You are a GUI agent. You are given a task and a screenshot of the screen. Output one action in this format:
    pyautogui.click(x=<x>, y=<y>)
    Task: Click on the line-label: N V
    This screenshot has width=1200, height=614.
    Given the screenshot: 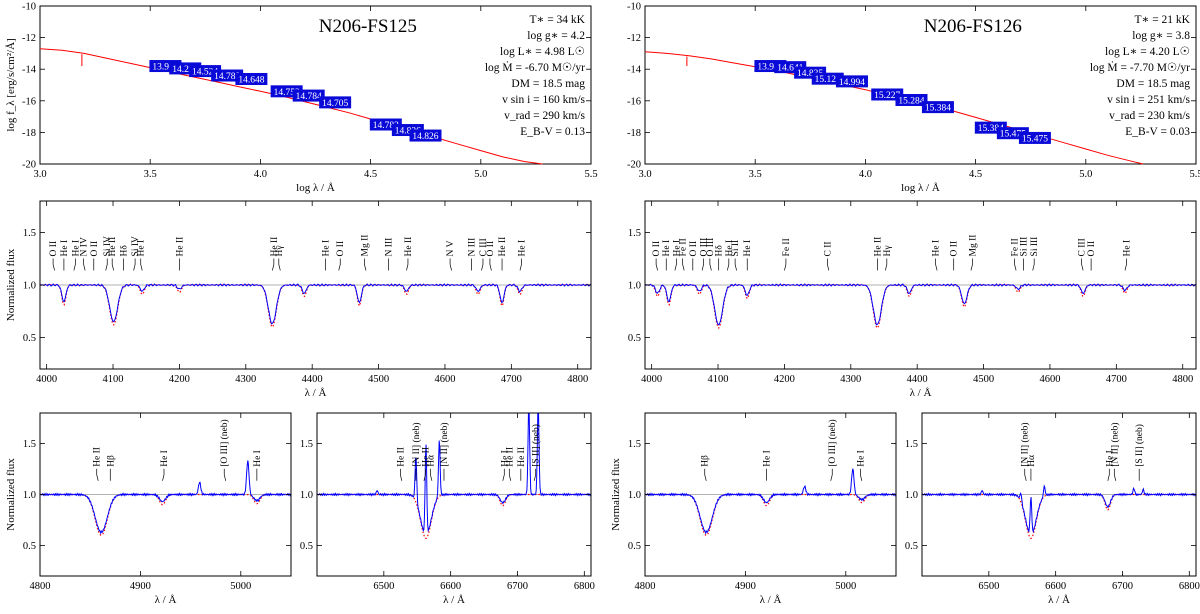 What is the action you would take?
    pyautogui.click(x=451, y=248)
    